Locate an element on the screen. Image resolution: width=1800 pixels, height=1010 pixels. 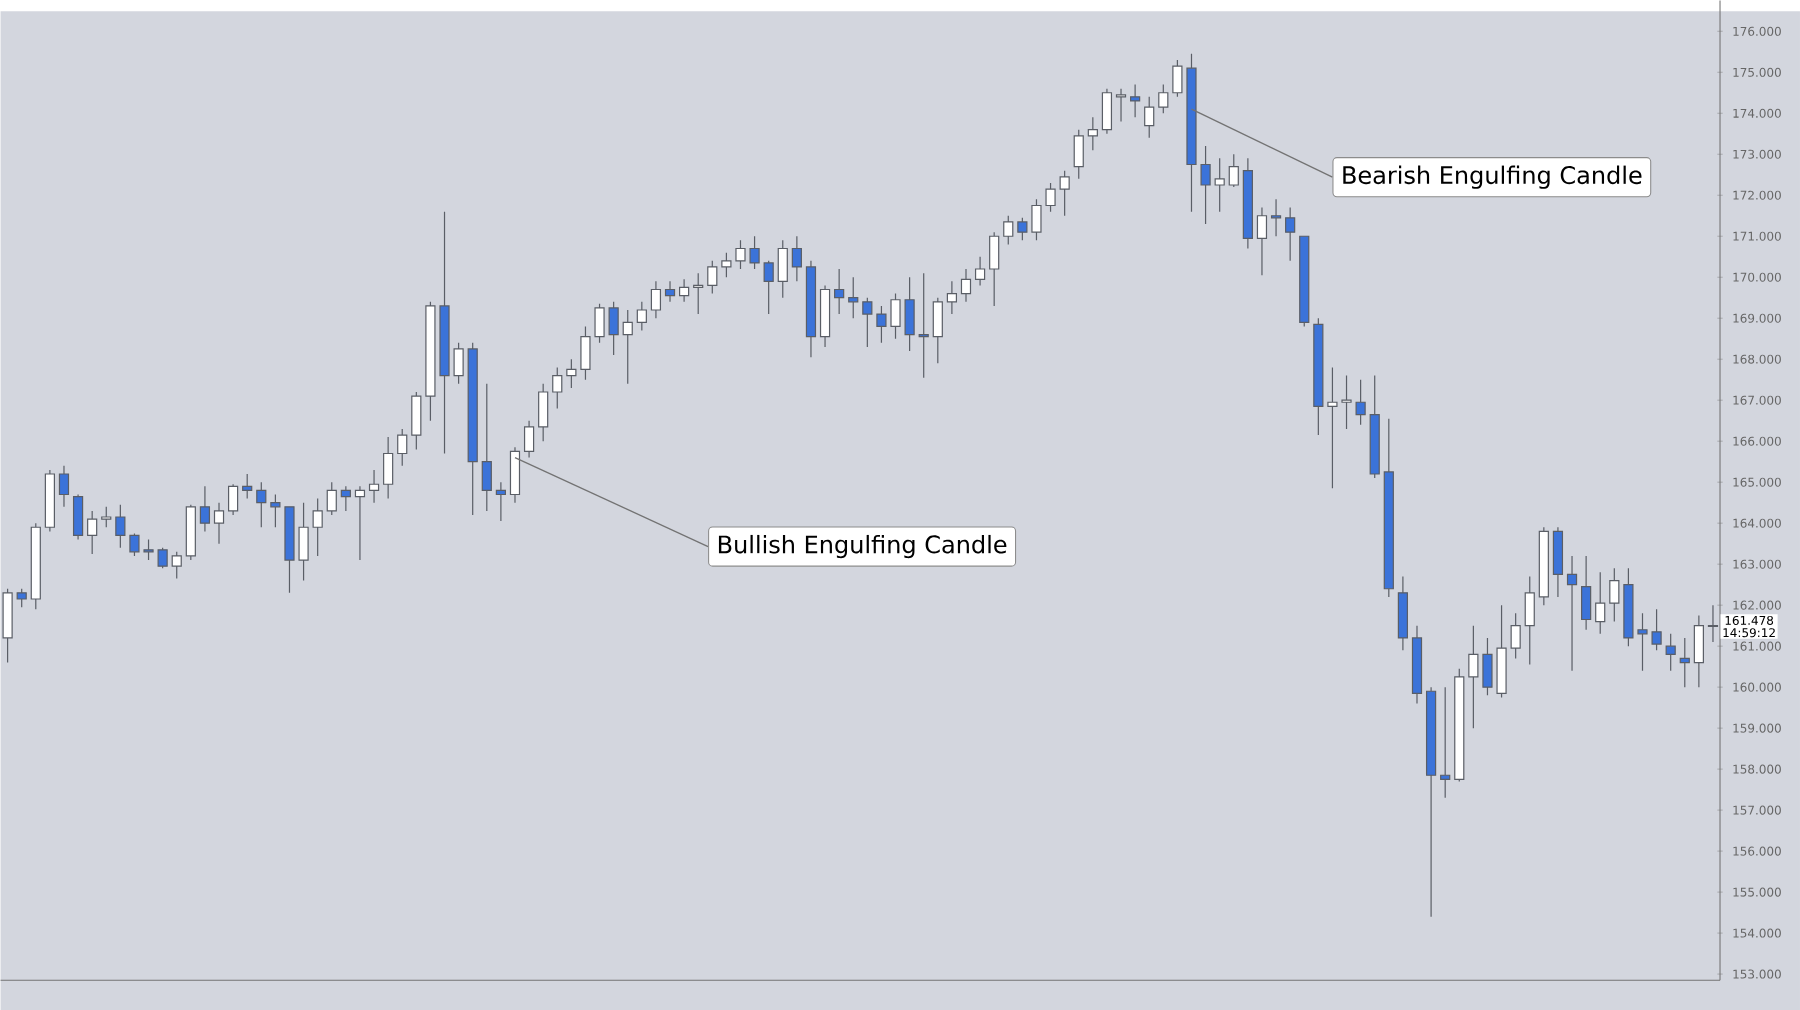
annotation: Bullish Engulfing Candle is located at coordinates (862, 546).